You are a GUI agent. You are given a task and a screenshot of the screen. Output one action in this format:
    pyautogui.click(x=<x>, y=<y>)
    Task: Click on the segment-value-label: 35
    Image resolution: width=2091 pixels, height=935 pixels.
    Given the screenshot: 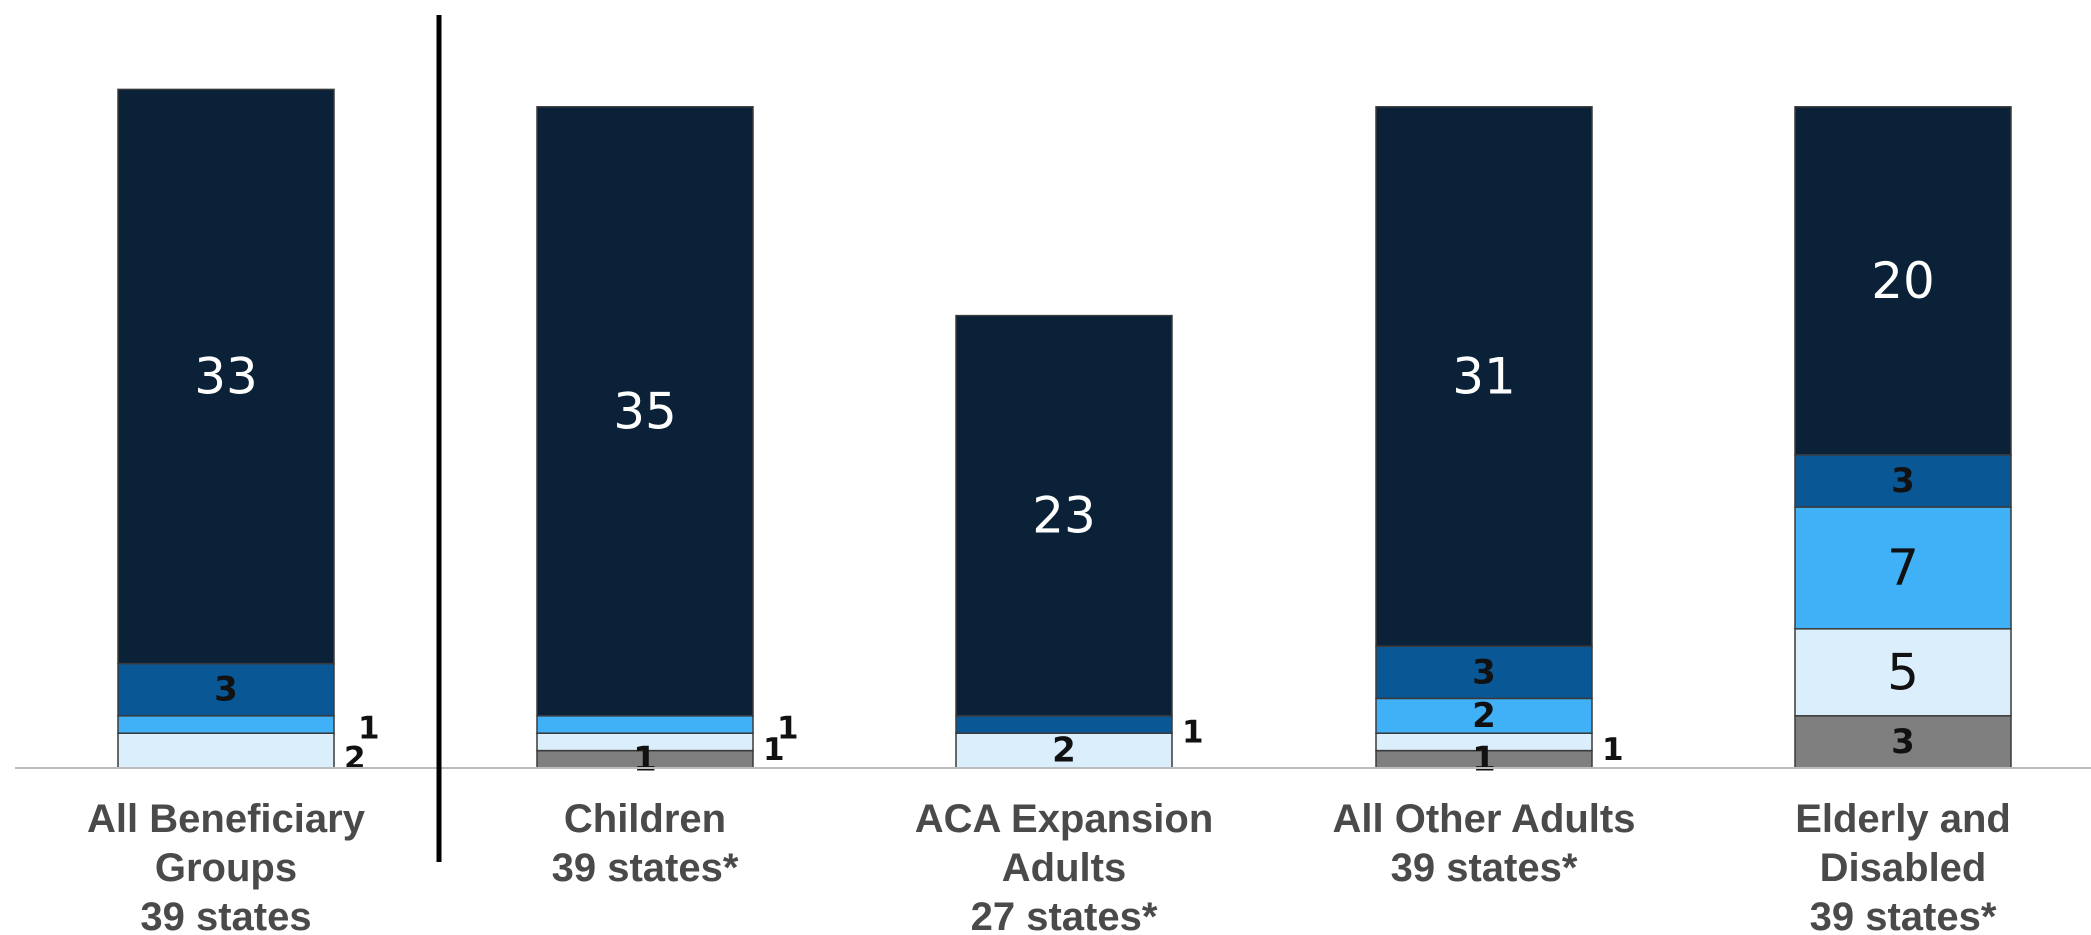 What is the action you would take?
    pyautogui.click(x=645, y=411)
    